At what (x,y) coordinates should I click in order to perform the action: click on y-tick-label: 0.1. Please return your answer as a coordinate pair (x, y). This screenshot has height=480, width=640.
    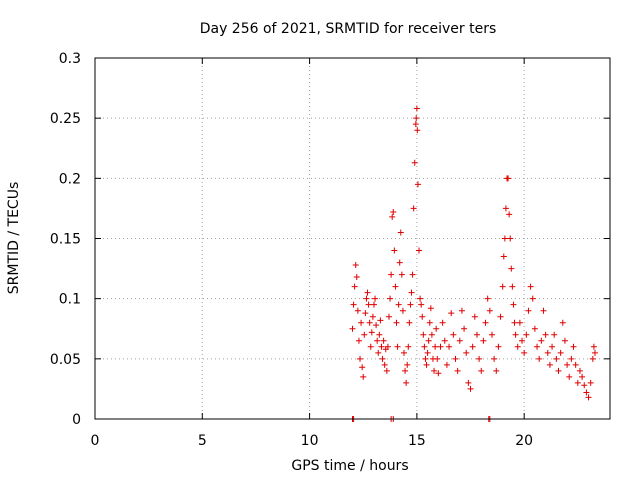
    Looking at the image, I should click on (70, 300).